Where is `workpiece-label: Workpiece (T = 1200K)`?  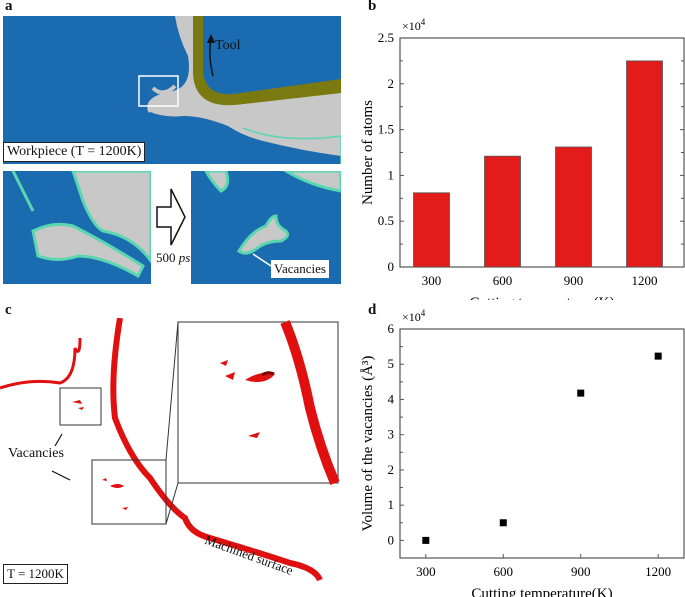 workpiece-label: Workpiece (T = 1200K) is located at coordinates (74, 152).